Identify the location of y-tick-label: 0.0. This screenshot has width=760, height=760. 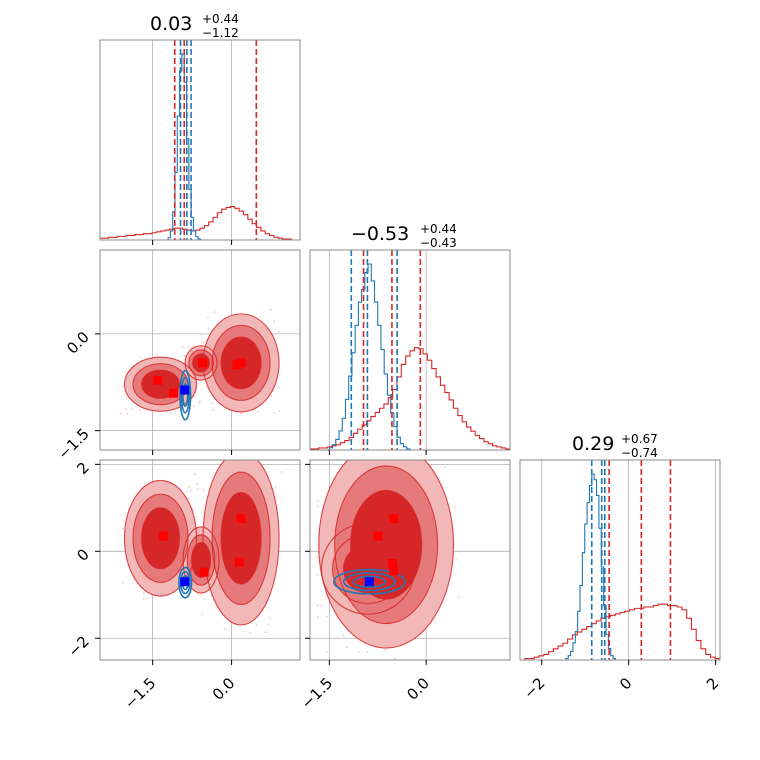
(78, 343).